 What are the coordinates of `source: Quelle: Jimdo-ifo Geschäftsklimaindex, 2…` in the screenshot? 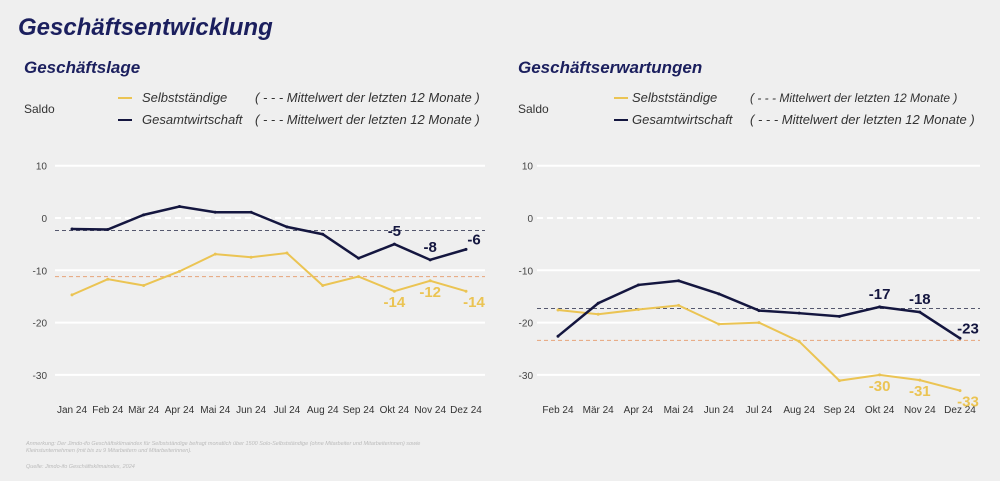 It's located at (80, 467).